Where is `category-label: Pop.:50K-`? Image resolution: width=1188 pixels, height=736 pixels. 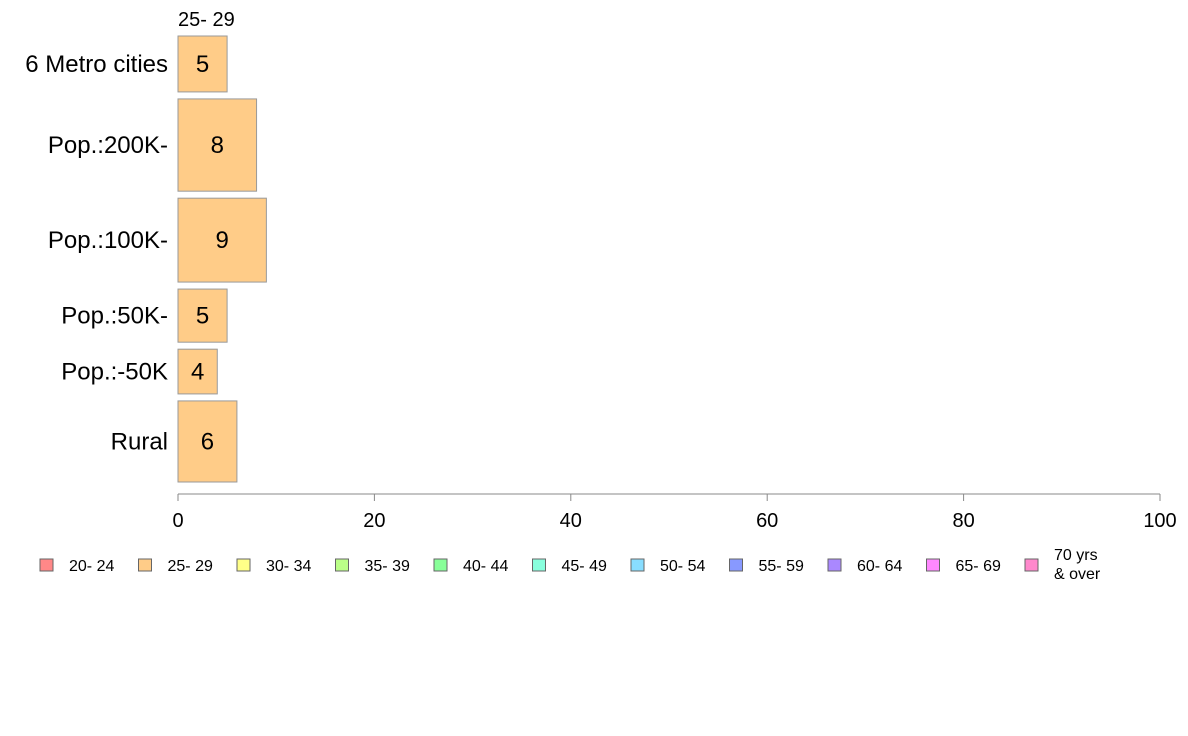 category-label: Pop.:50K- is located at coordinates (114, 316).